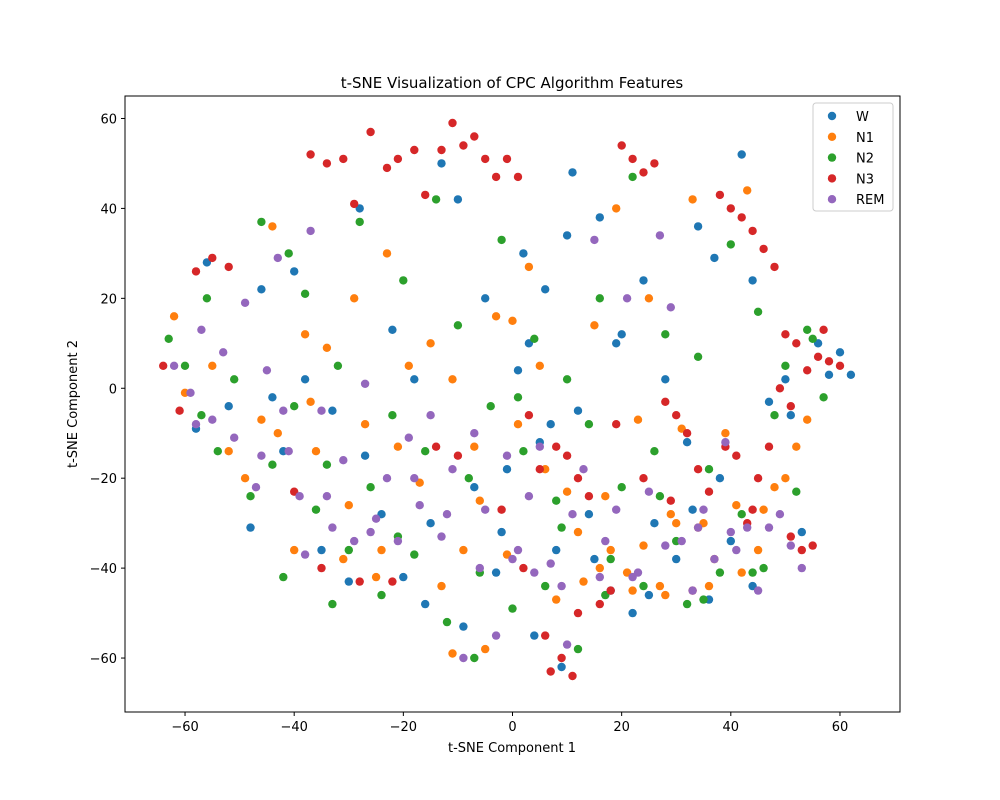 Image resolution: width=1000 pixels, height=800 pixels. What do you see at coordinates (870, 200) in the screenshot?
I see `legend-label-rem: REM` at bounding box center [870, 200].